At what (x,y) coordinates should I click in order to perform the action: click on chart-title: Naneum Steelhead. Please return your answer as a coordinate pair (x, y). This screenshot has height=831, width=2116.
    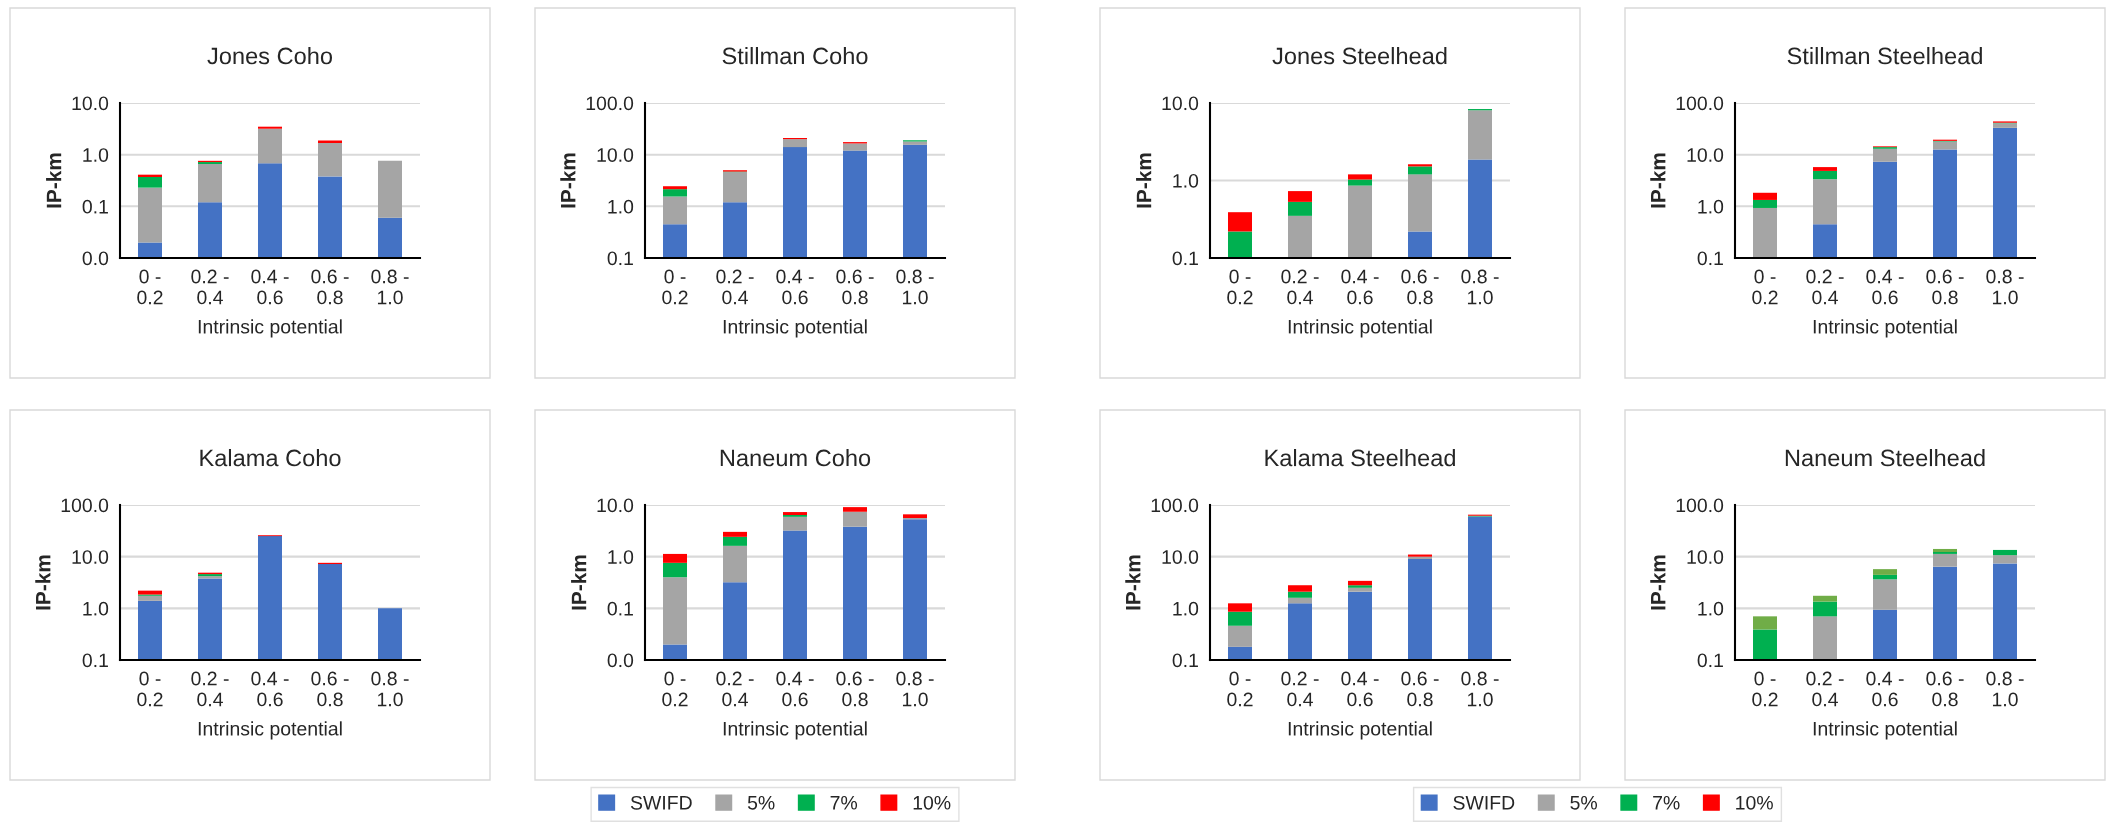
    Looking at the image, I should click on (1885, 458).